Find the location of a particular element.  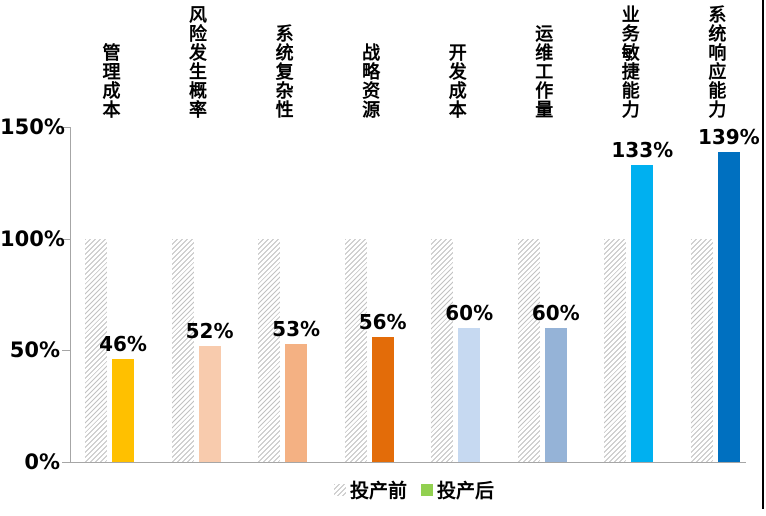

legend-label-after: 投产后 is located at coordinates (466, 491).